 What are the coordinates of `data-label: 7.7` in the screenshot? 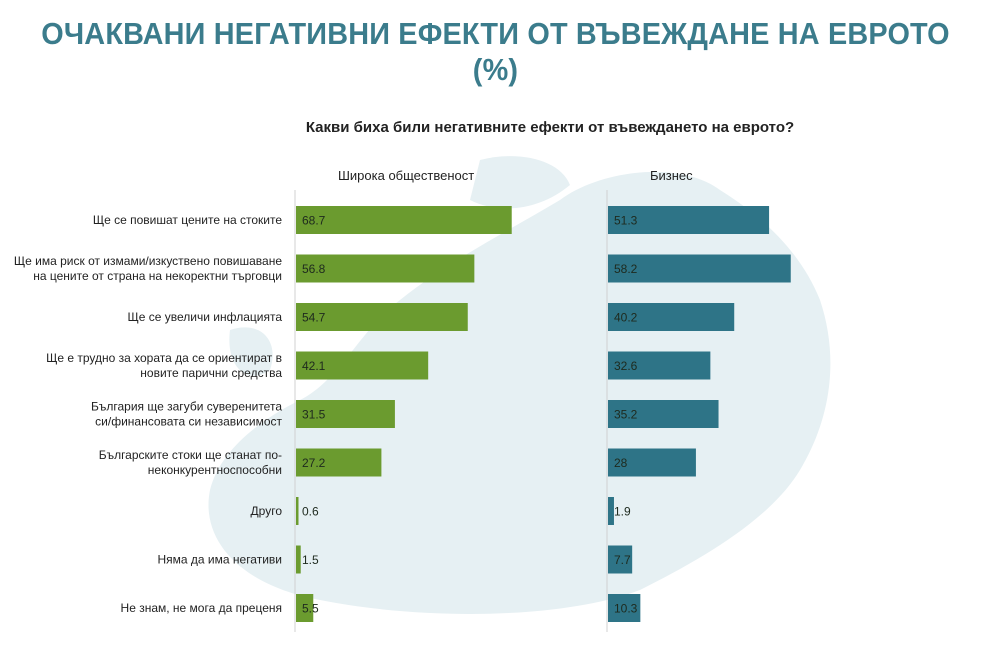 It's located at (622, 560).